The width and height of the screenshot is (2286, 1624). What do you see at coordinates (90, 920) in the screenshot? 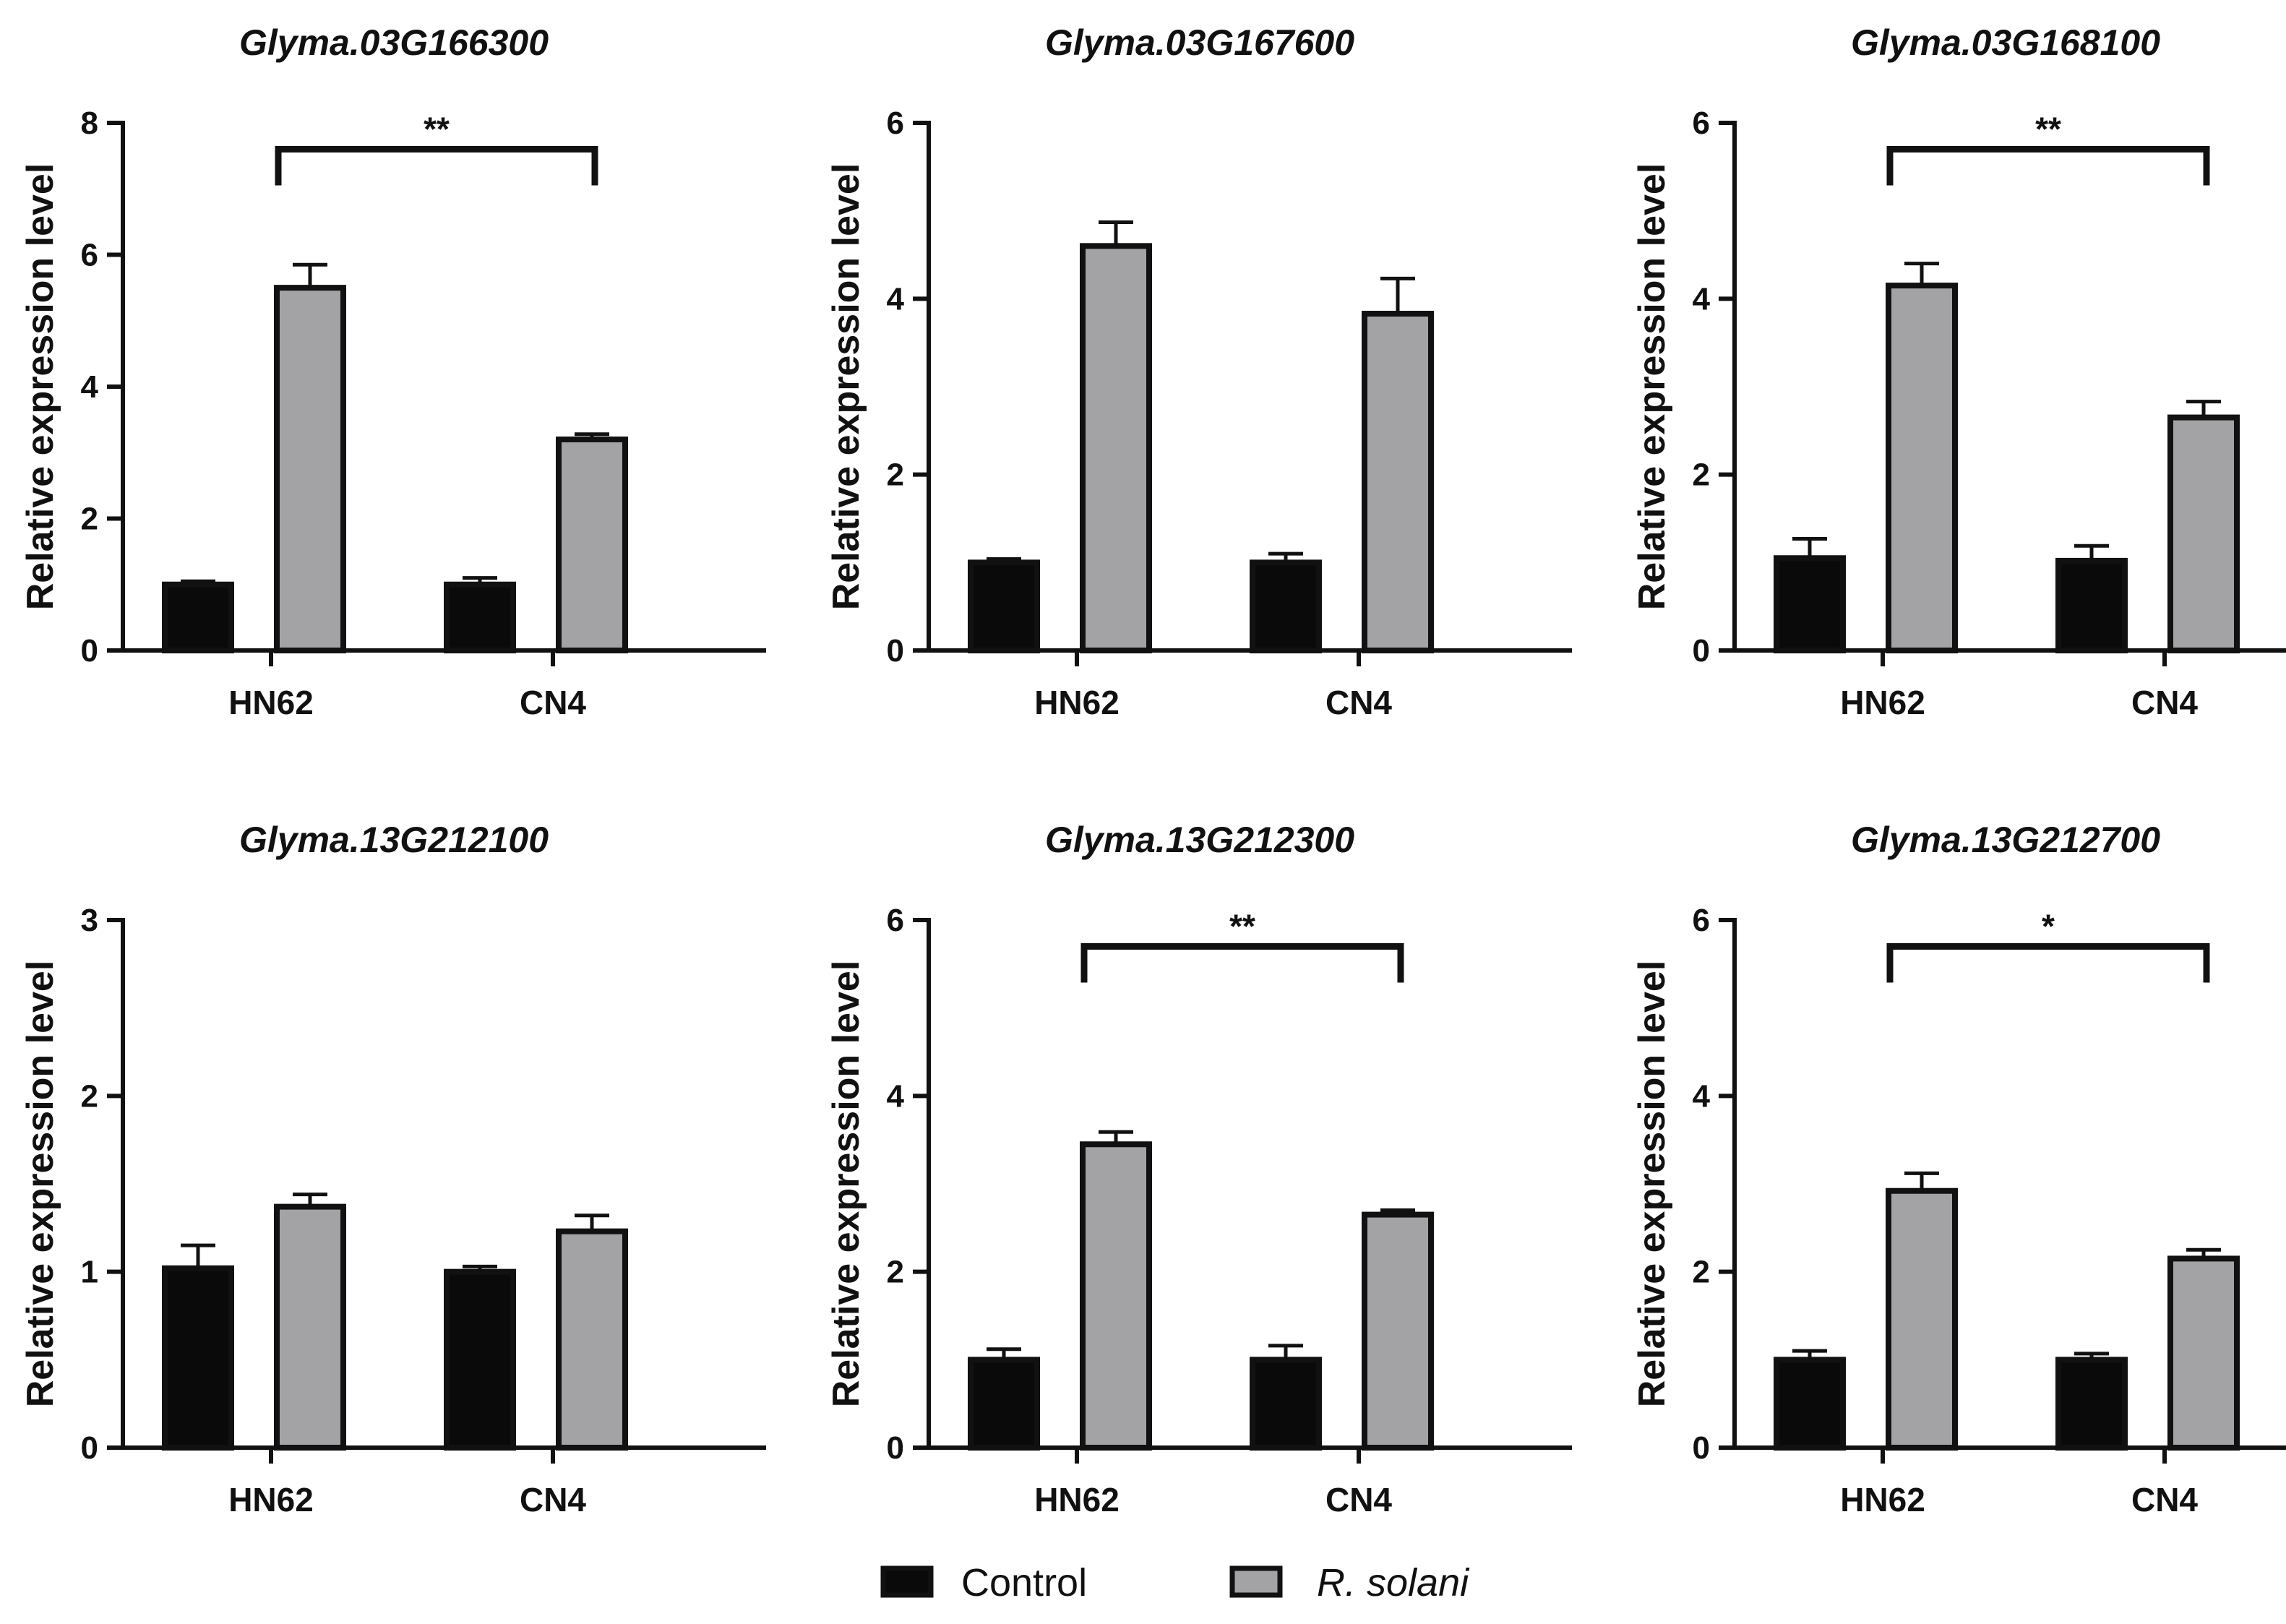
I see `y-tick-label: 3` at bounding box center [90, 920].